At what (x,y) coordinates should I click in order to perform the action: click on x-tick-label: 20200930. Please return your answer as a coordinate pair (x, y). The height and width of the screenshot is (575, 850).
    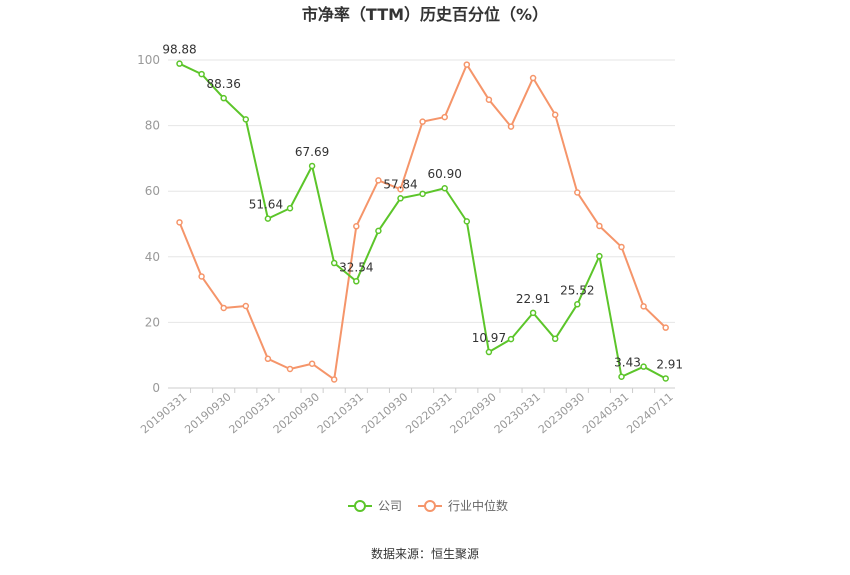
    Looking at the image, I should click on (296, 413).